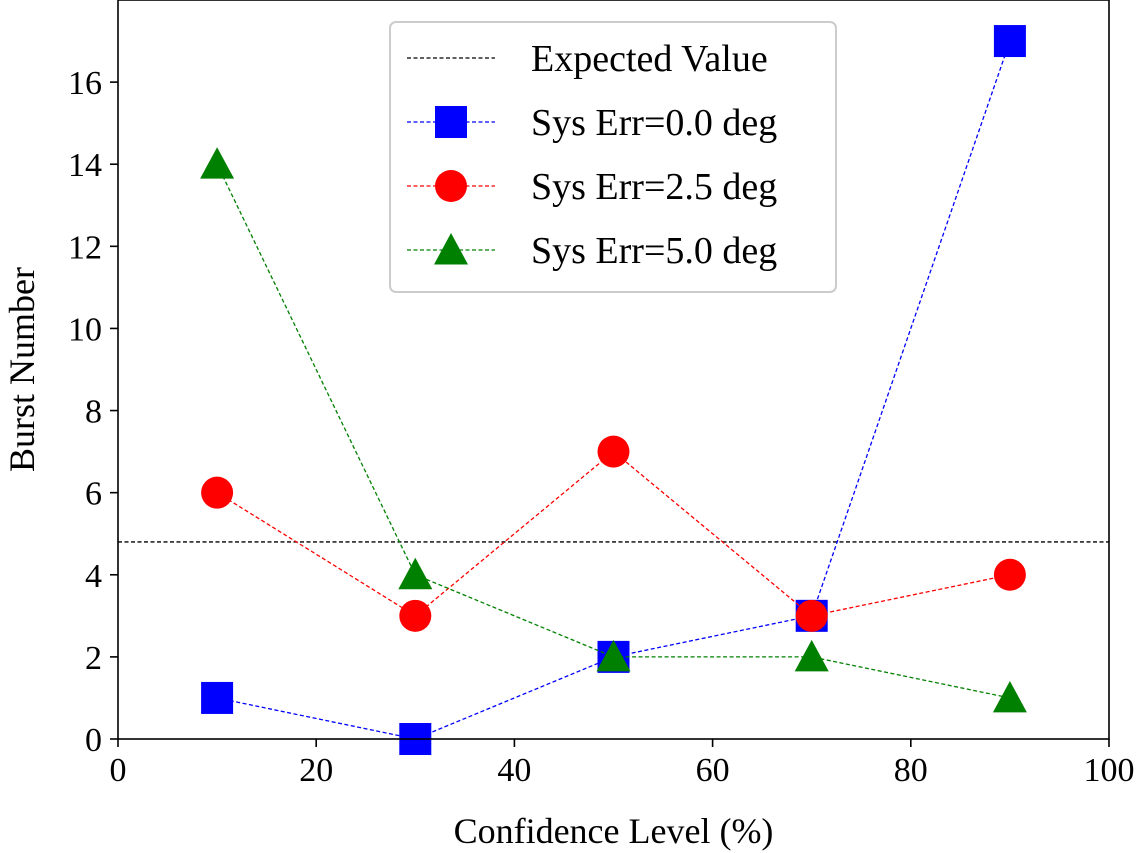 The image size is (1142, 853). What do you see at coordinates (93, 412) in the screenshot?
I see `y-tick-label: 8` at bounding box center [93, 412].